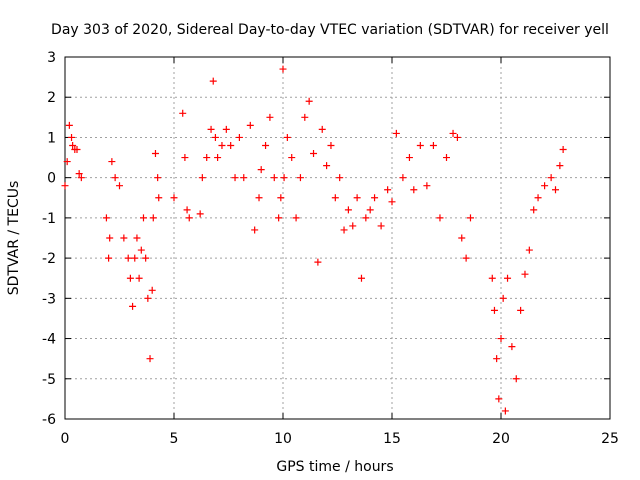  What do you see at coordinates (51, 58) in the screenshot?
I see `y-tick-label: 3` at bounding box center [51, 58].